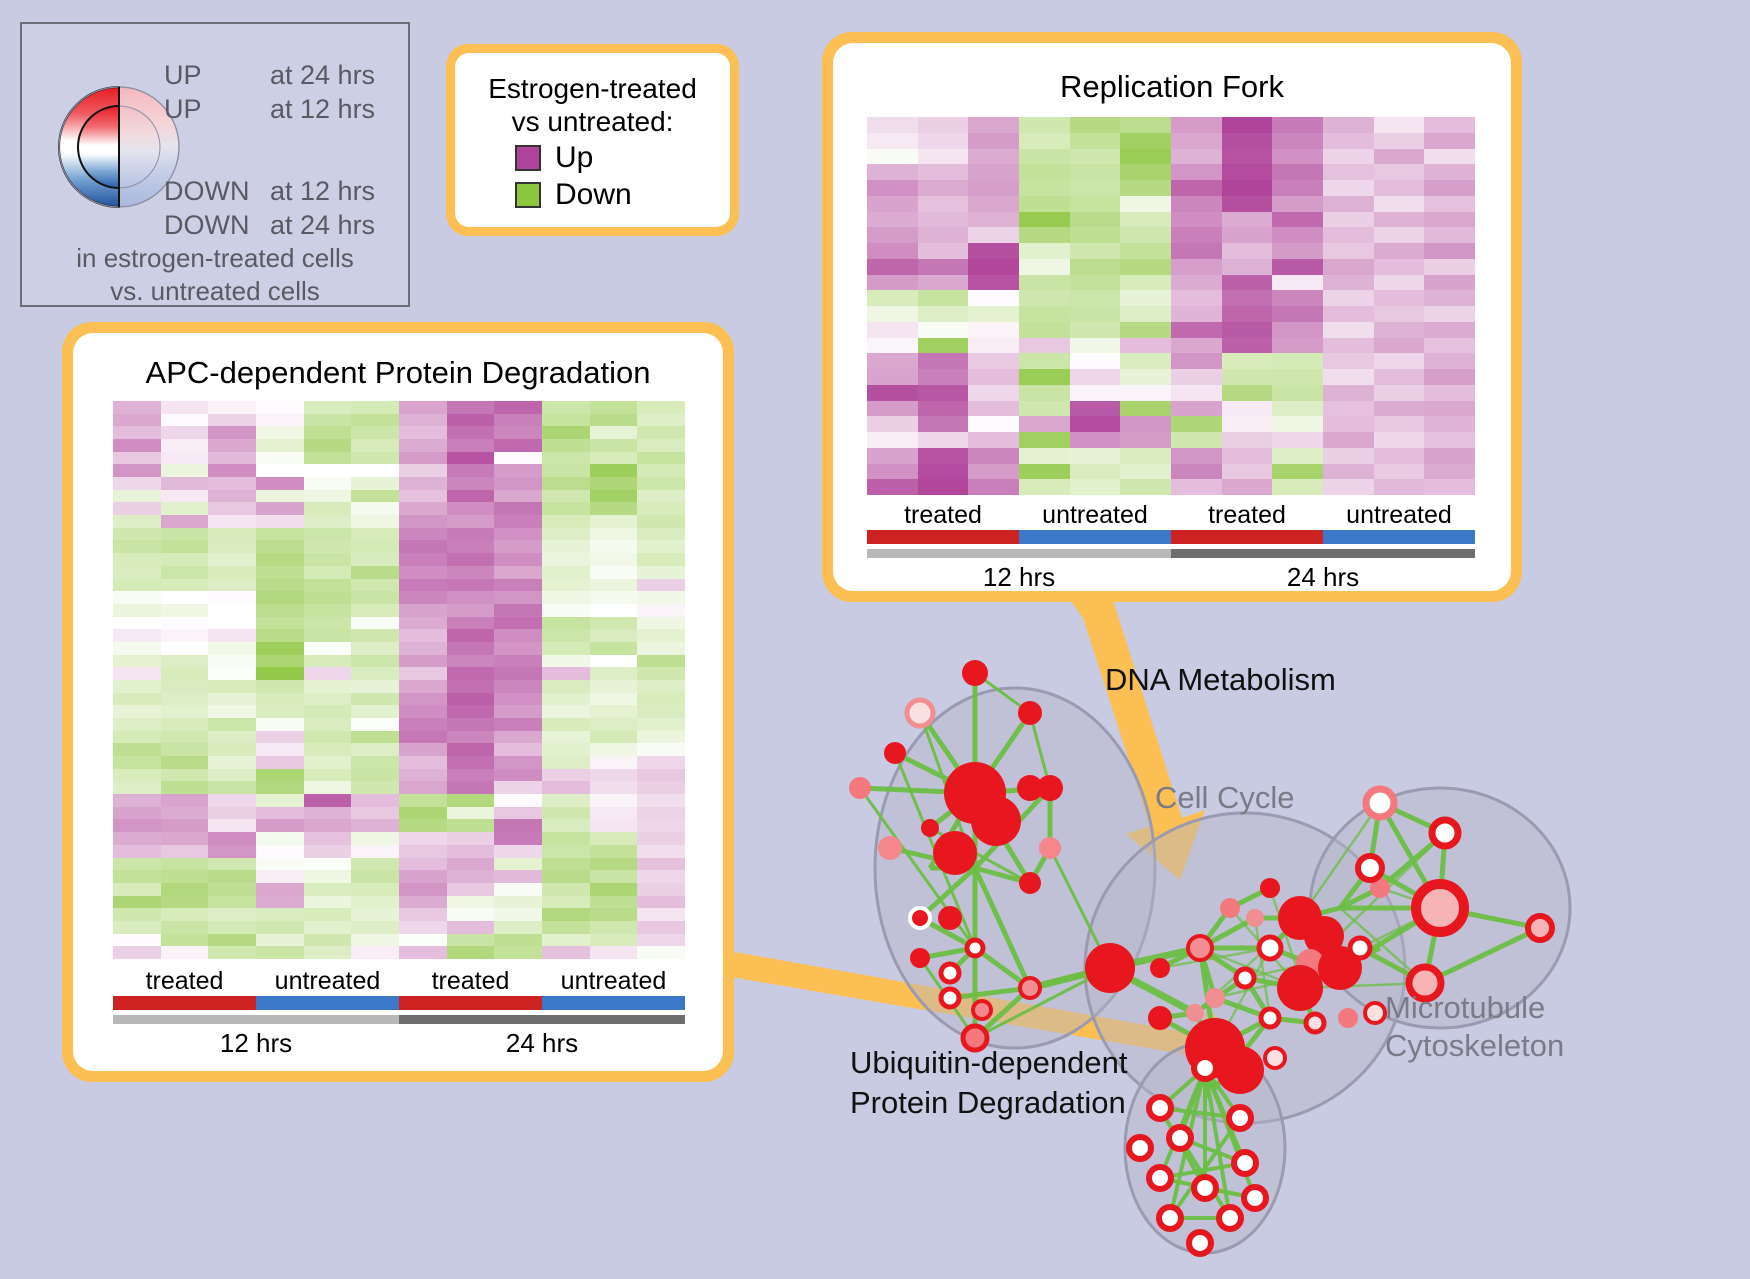 This screenshot has height=1279, width=1750. Describe the element at coordinates (256, 1019) in the screenshot. I see `time-bar-12hrs` at that location.